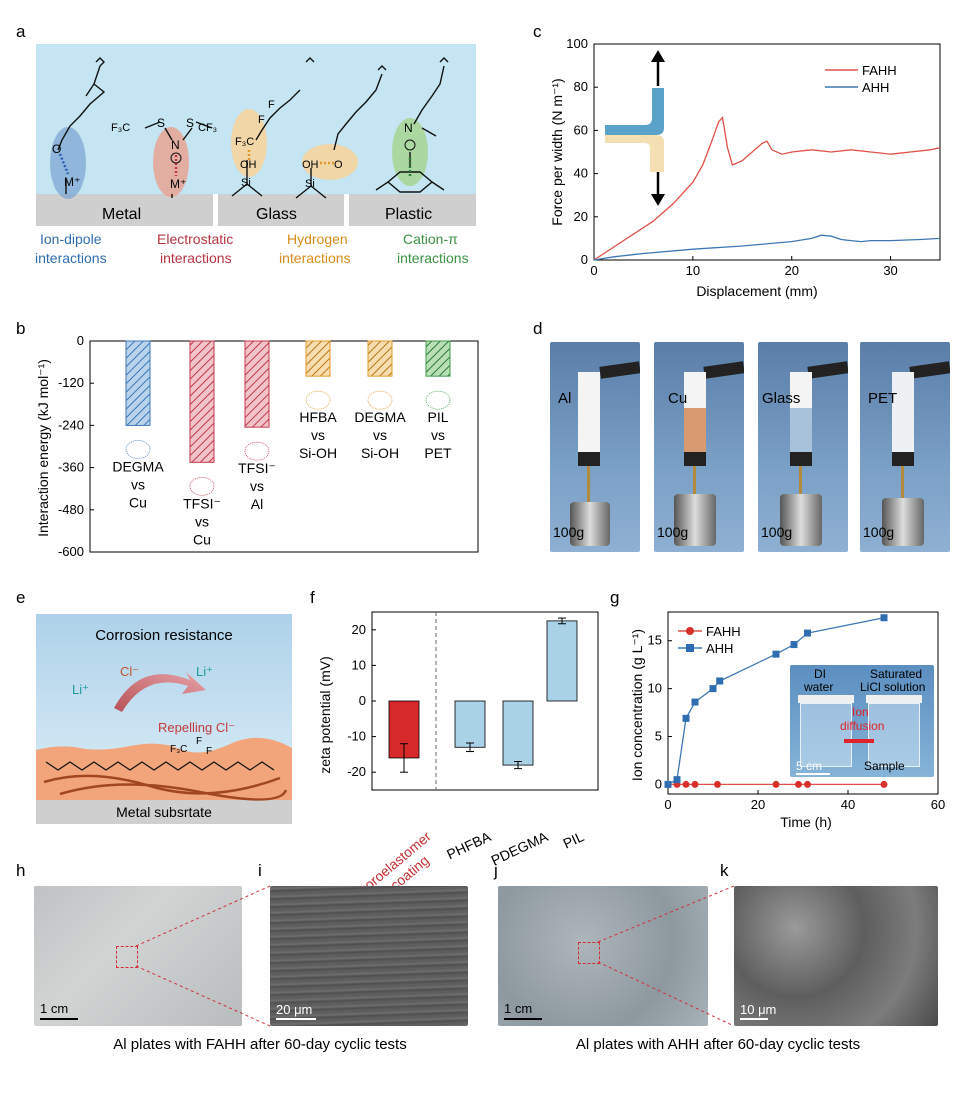 The image size is (970, 1096). What do you see at coordinates (71, 424) in the screenshot?
I see `b-ytick-label: -240` at bounding box center [71, 424].